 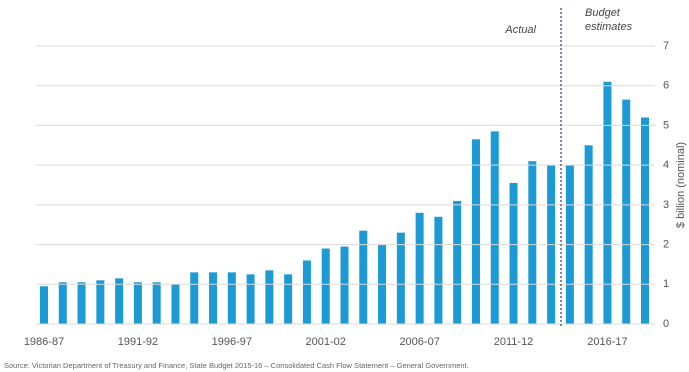 What do you see at coordinates (666, 46) in the screenshot?
I see `y-tick-label: 7` at bounding box center [666, 46].